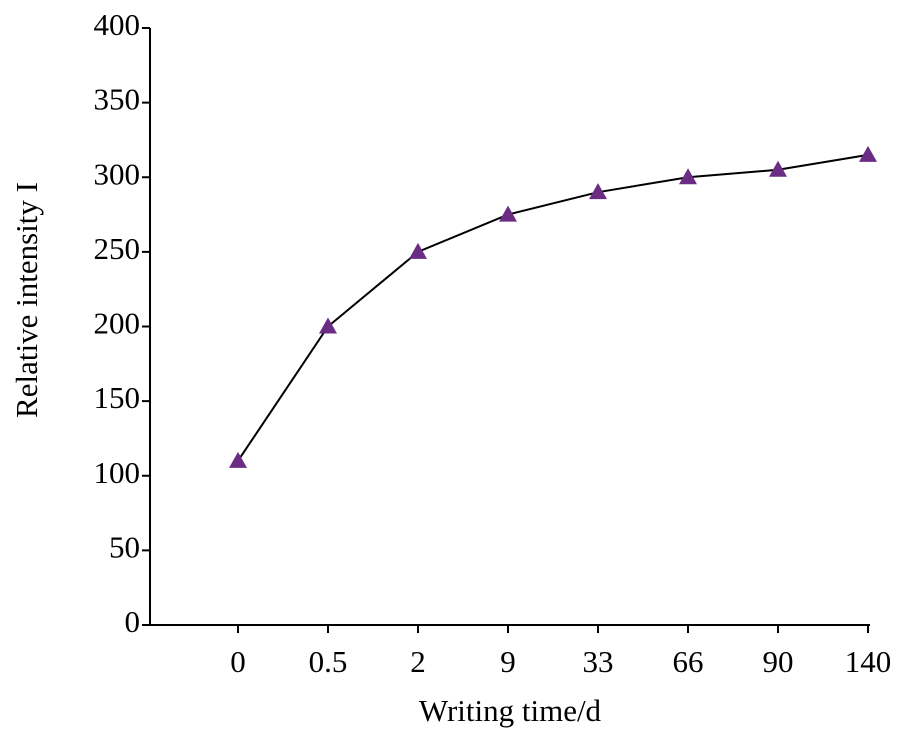 The width and height of the screenshot is (900, 739). What do you see at coordinates (117, 323) in the screenshot?
I see `y-tick-label: 200` at bounding box center [117, 323].